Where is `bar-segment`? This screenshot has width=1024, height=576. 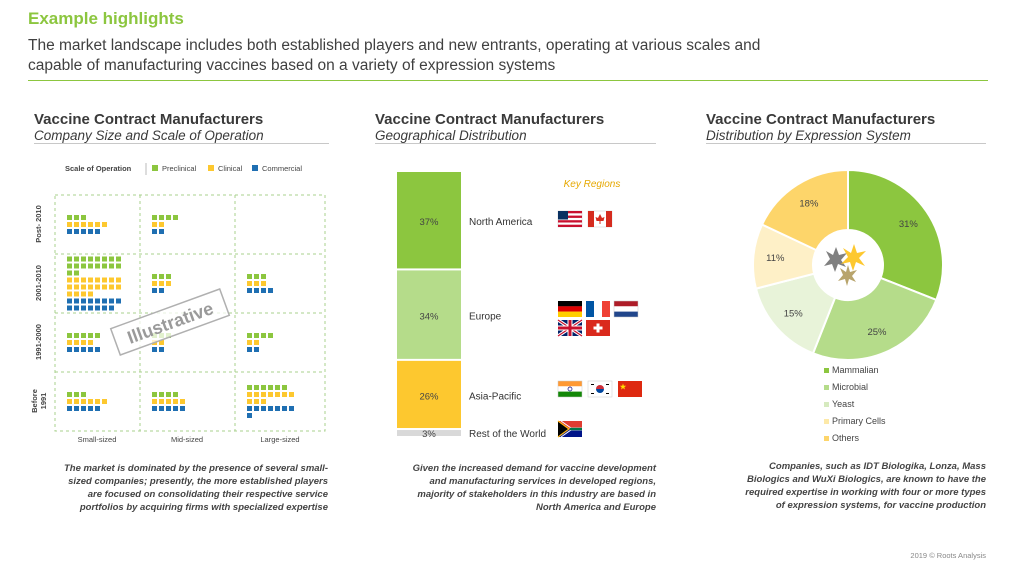 bar-segment is located at coordinates (429, 314).